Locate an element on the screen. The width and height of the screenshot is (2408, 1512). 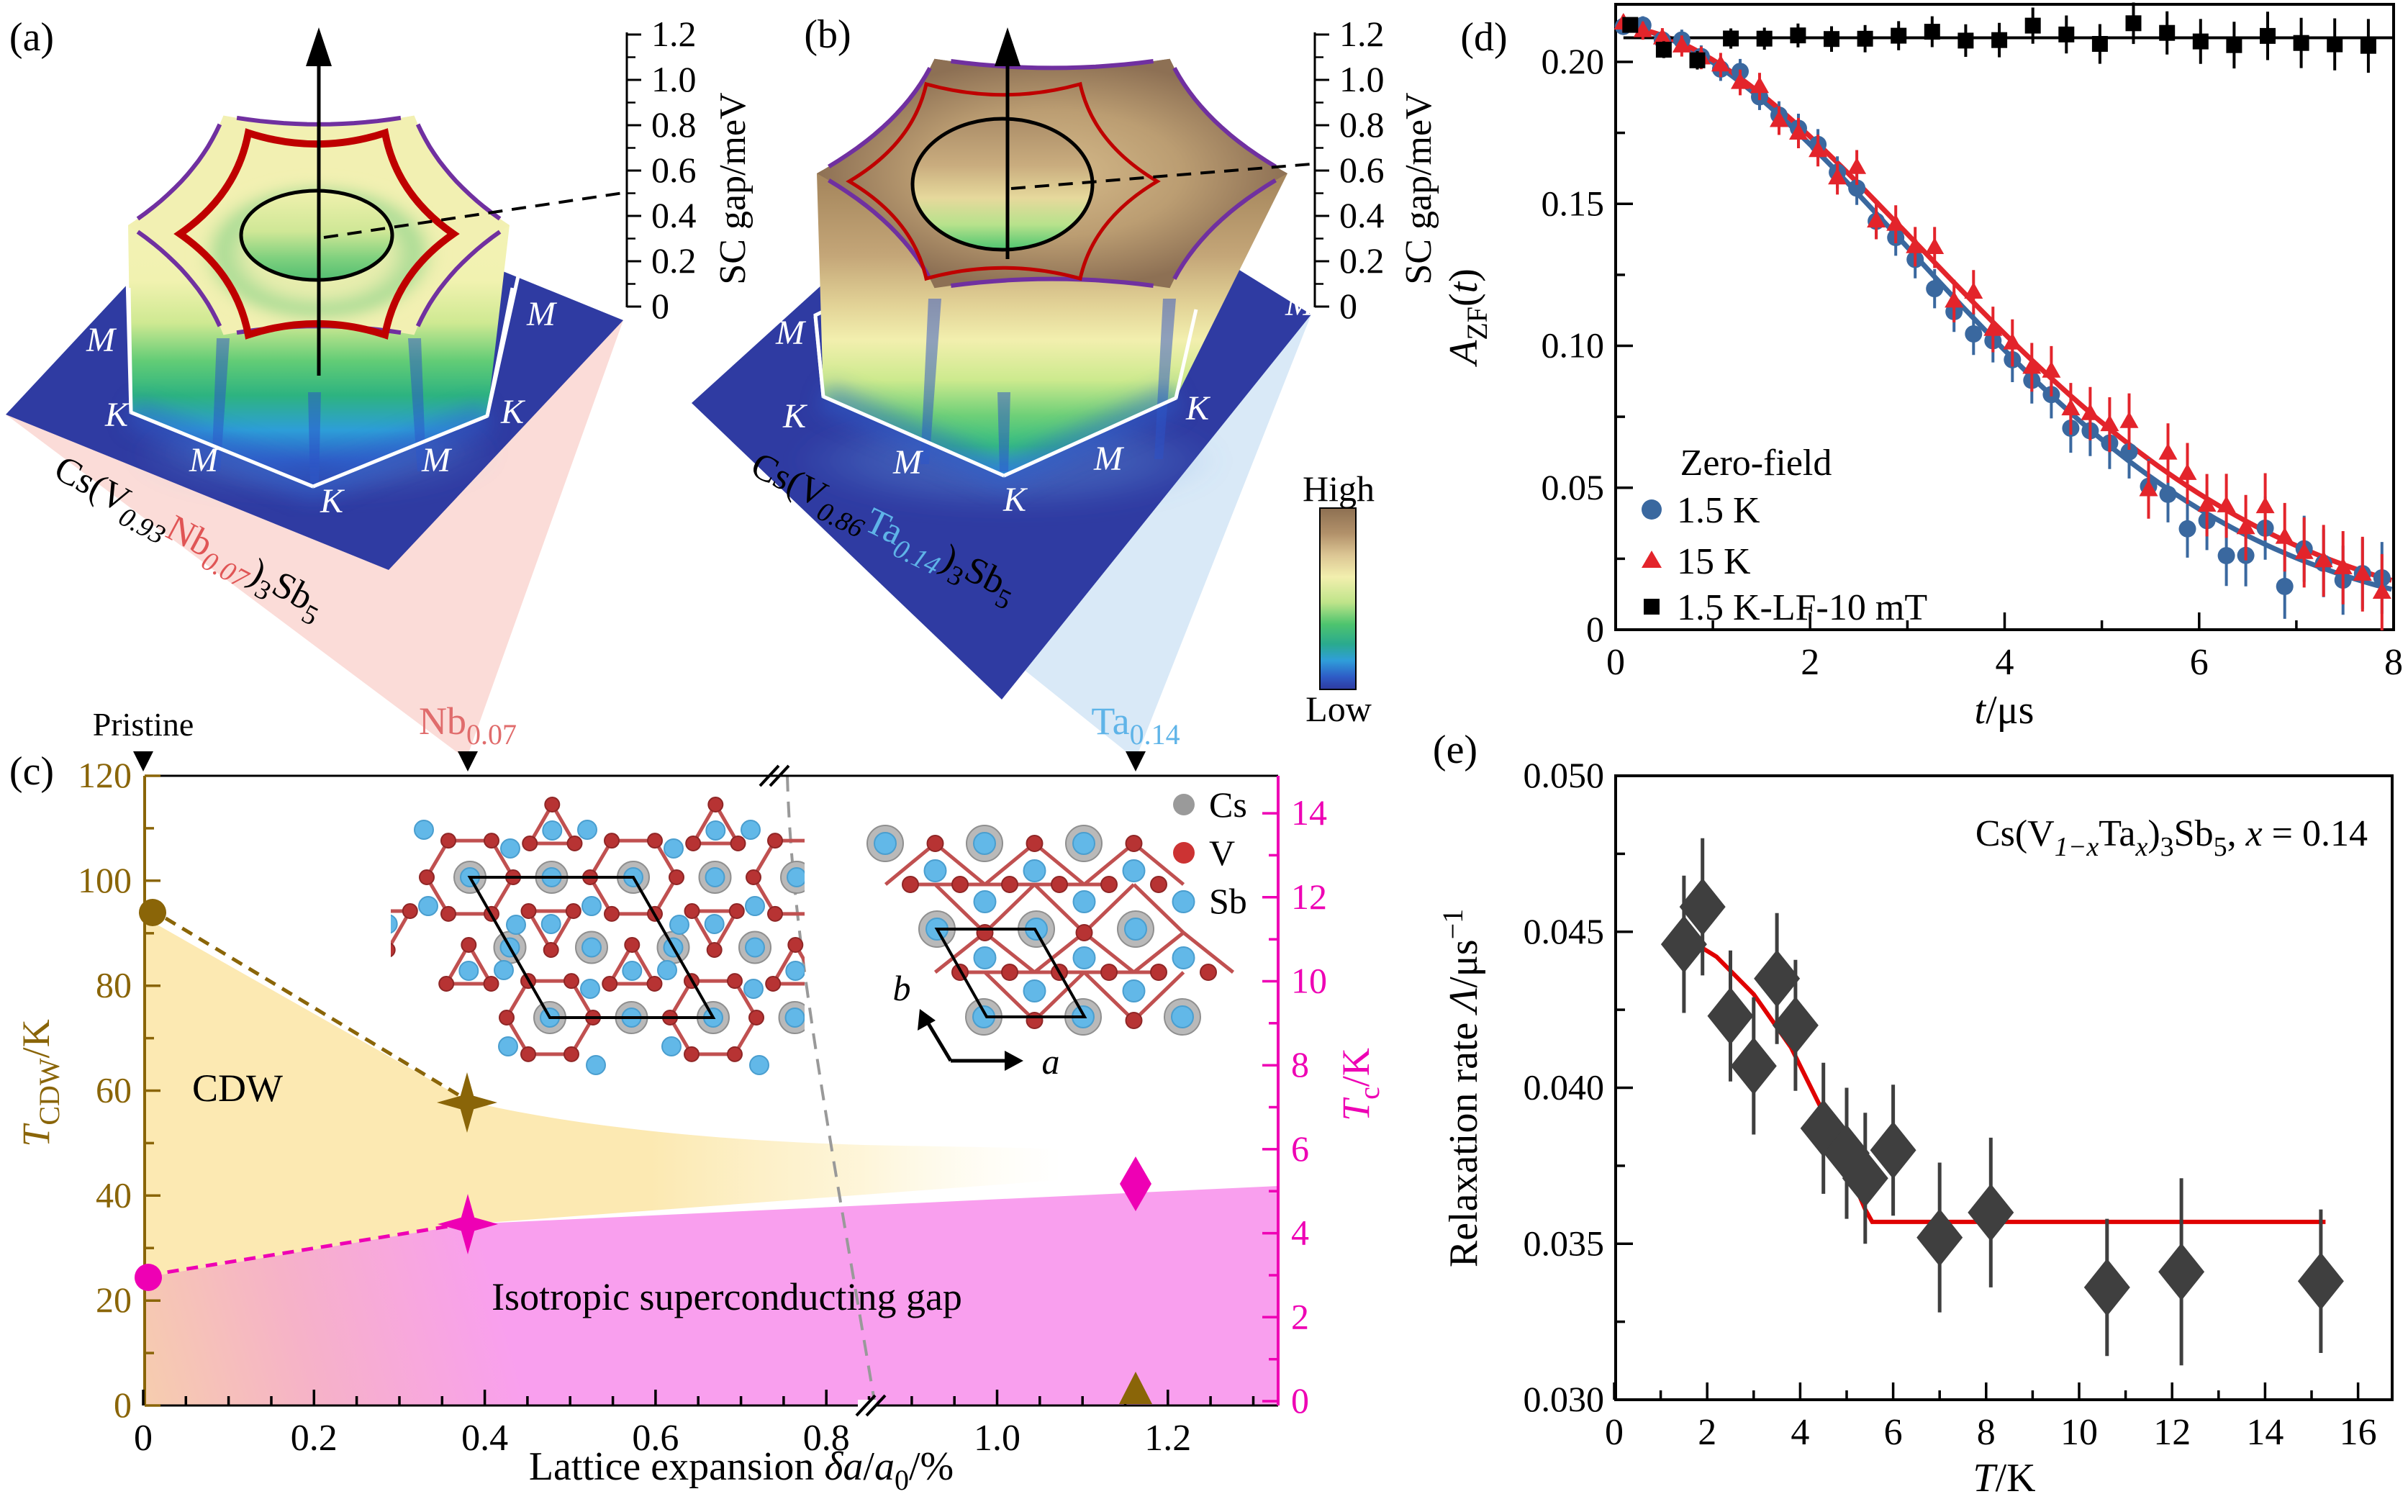
svg-text: 0.10 is located at coordinates (1573, 346).